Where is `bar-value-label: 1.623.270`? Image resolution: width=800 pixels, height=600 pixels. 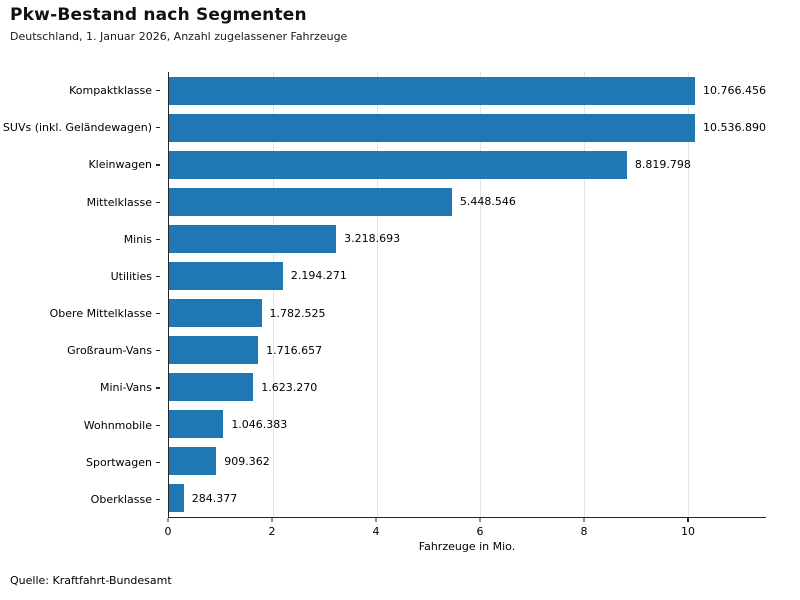 bar-value-label: 1.623.270 is located at coordinates (289, 387).